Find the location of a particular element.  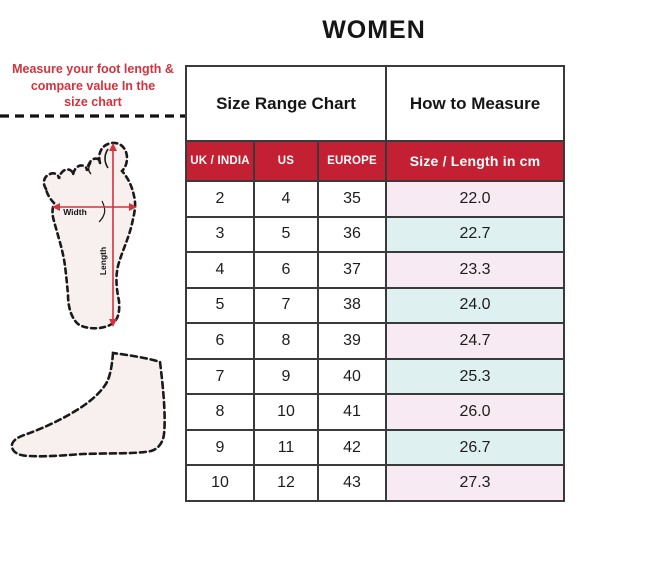

sole-crease is located at coordinates (102, 211).